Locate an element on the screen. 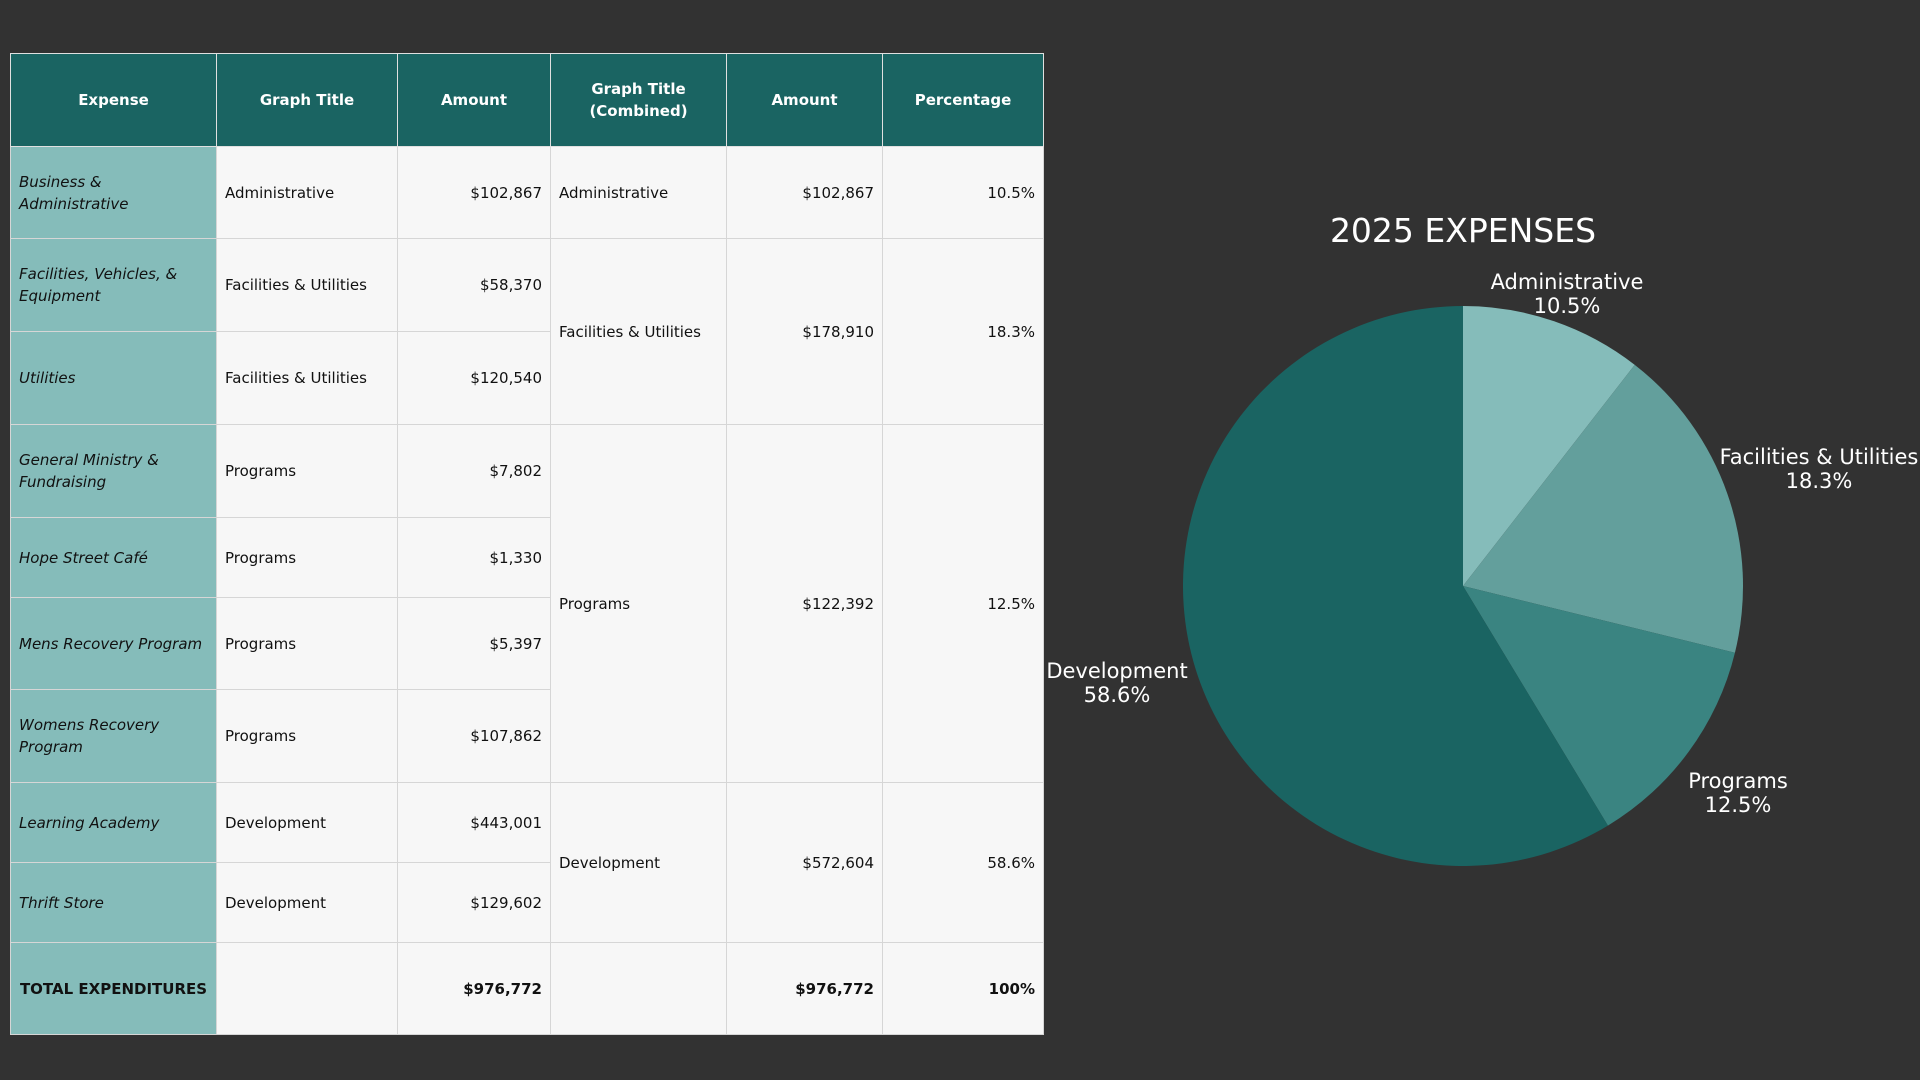  combined-title: Administrative is located at coordinates (638, 192).